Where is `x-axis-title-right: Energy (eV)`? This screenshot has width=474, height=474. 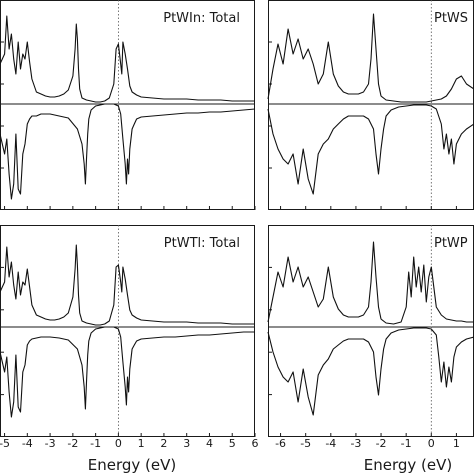
x-axis-title-right: Energy (eV) is located at coordinates (408, 465).